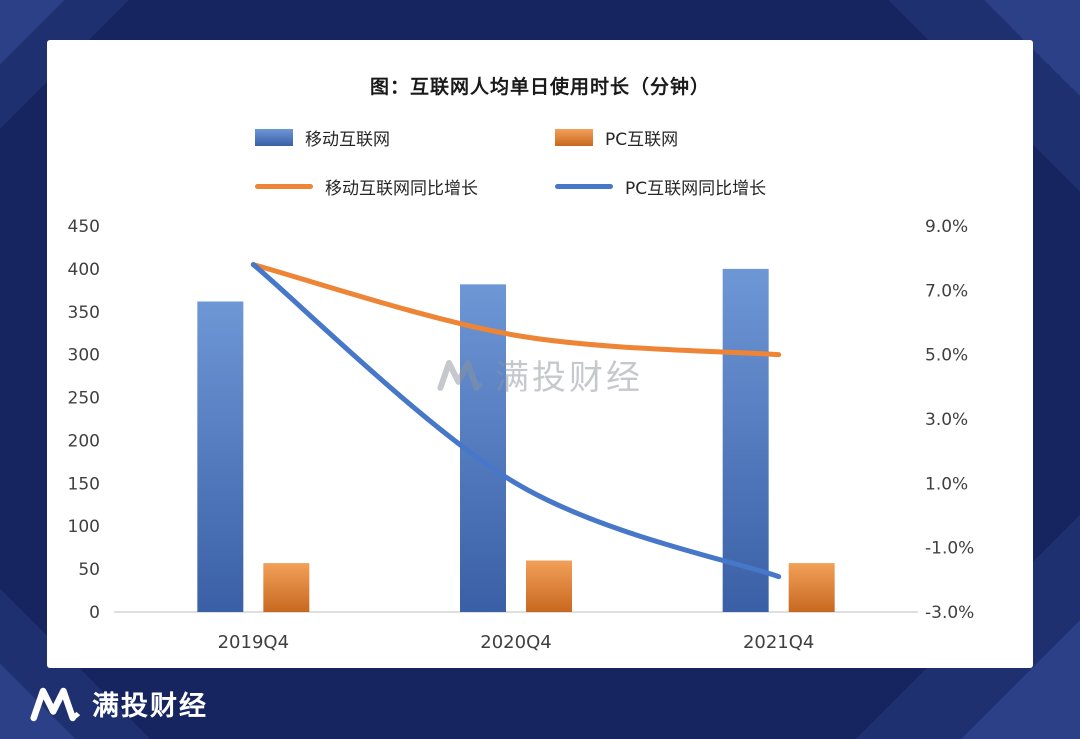 Image resolution: width=1080 pixels, height=739 pixels. What do you see at coordinates (84, 441) in the screenshot?
I see `left-axis-tick: 200` at bounding box center [84, 441].